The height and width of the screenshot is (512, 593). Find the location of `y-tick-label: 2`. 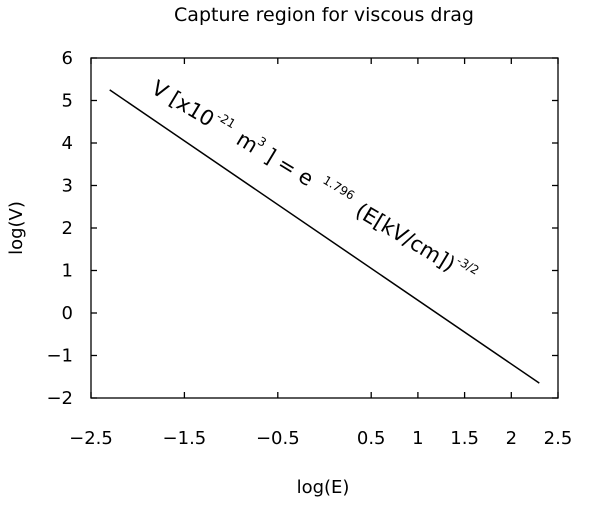

y-tick-label: 2 is located at coordinates (67, 228).